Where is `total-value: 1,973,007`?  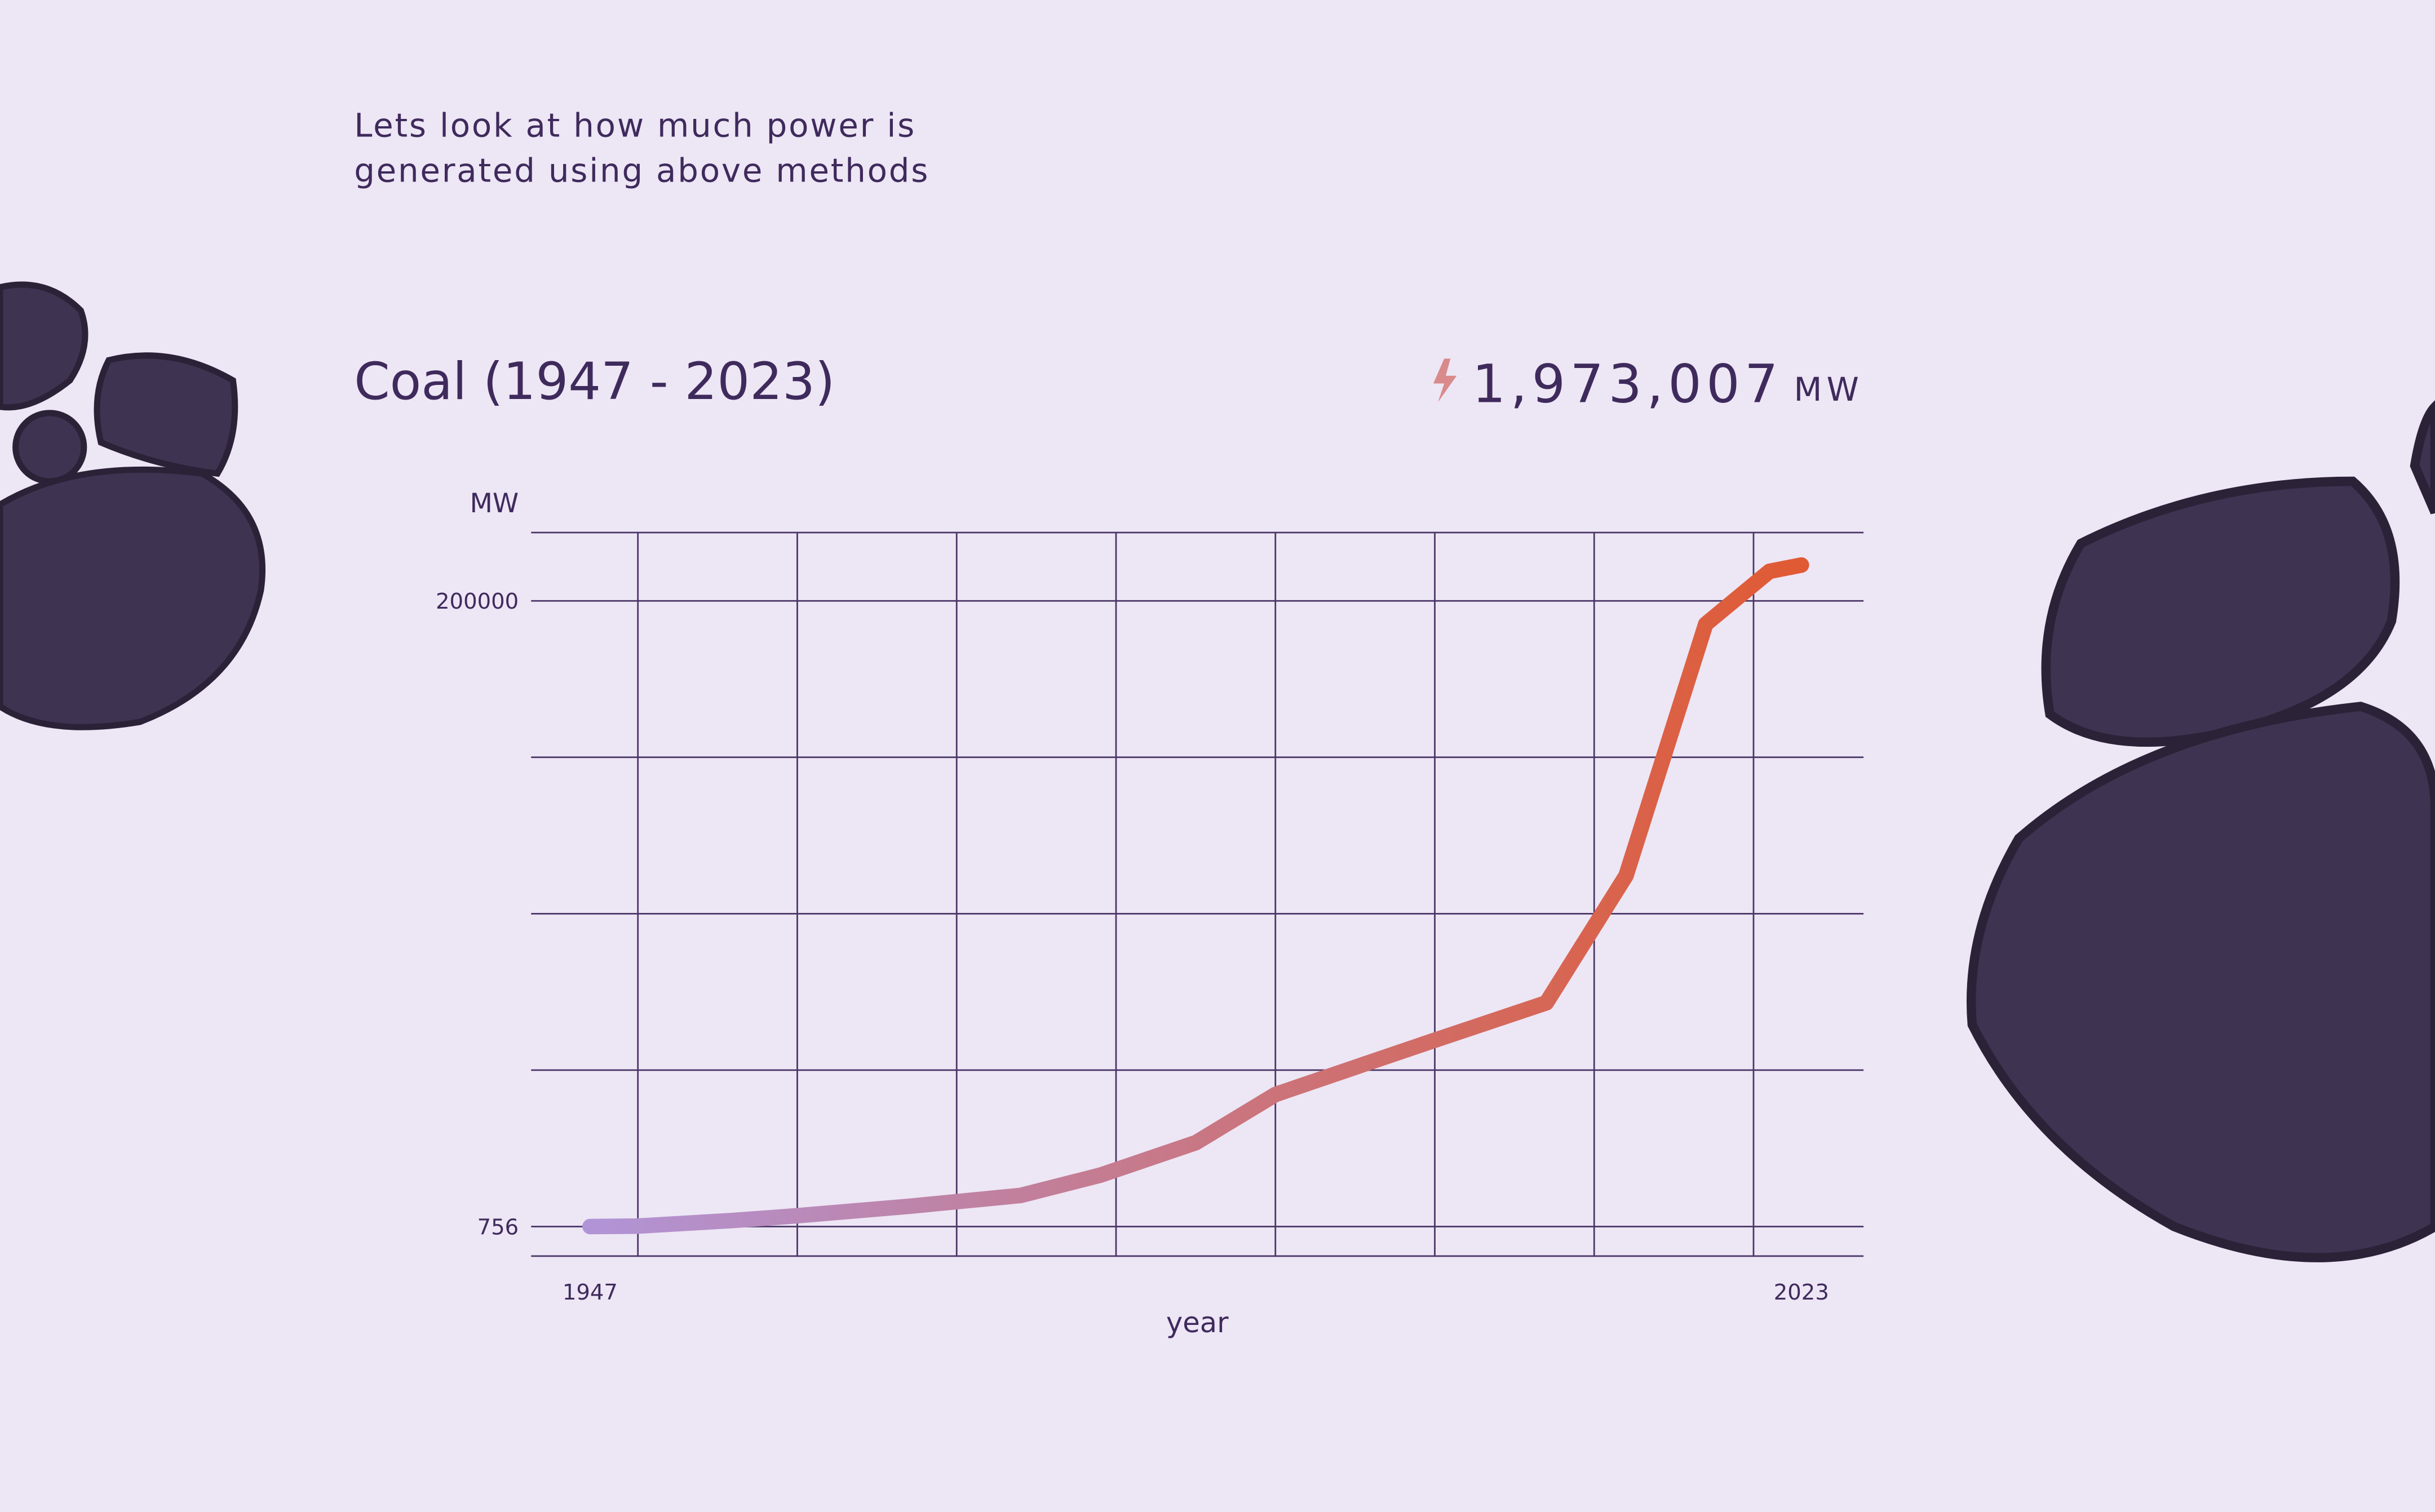
total-value: 1,973,007 is located at coordinates (1627, 385).